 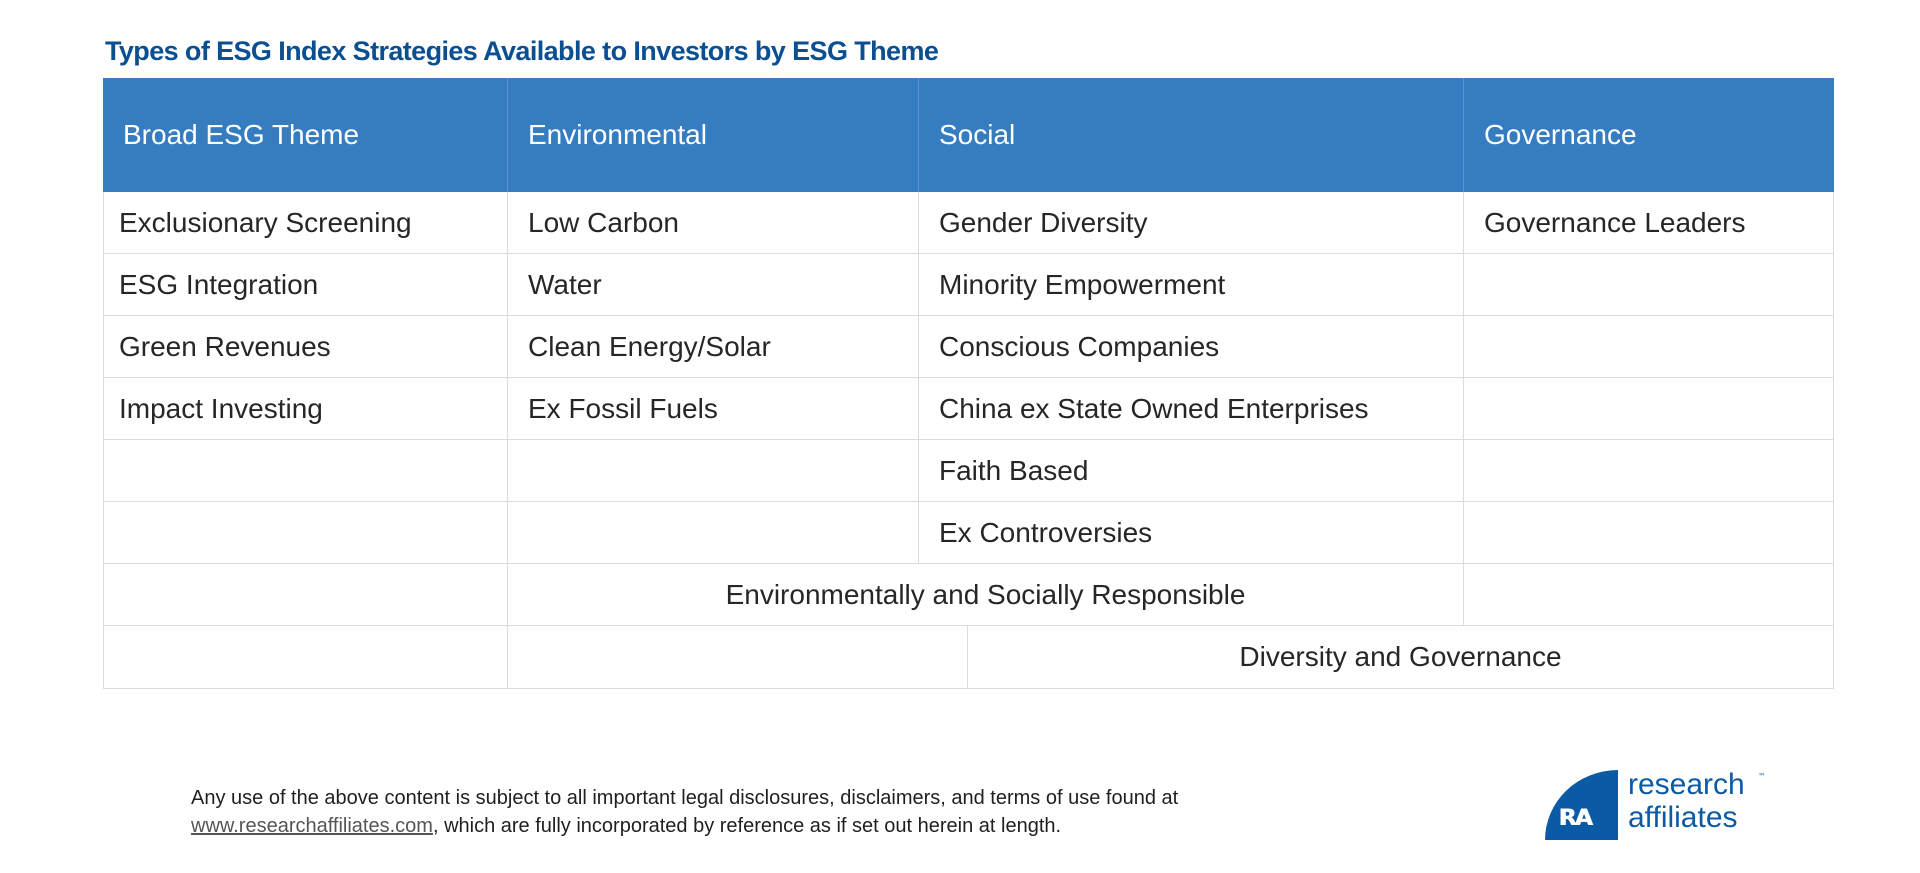 What do you see at coordinates (1191, 533) in the screenshot?
I see `table-cell: Ex Controversies` at bounding box center [1191, 533].